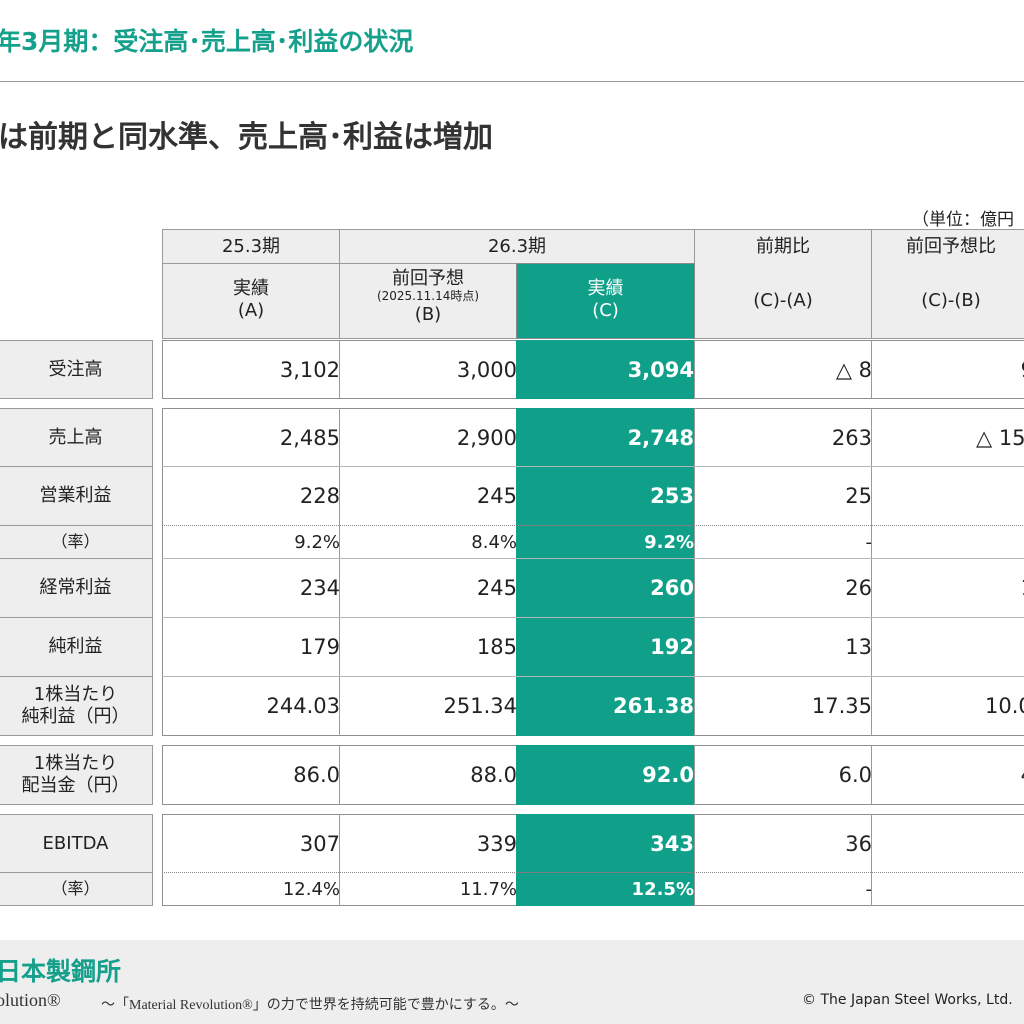 Image resolution: width=1024 pixels, height=1024 pixels. Describe the element at coordinates (662, 889) in the screenshot. I see `value-cell-highlight: 12.5%` at that location.